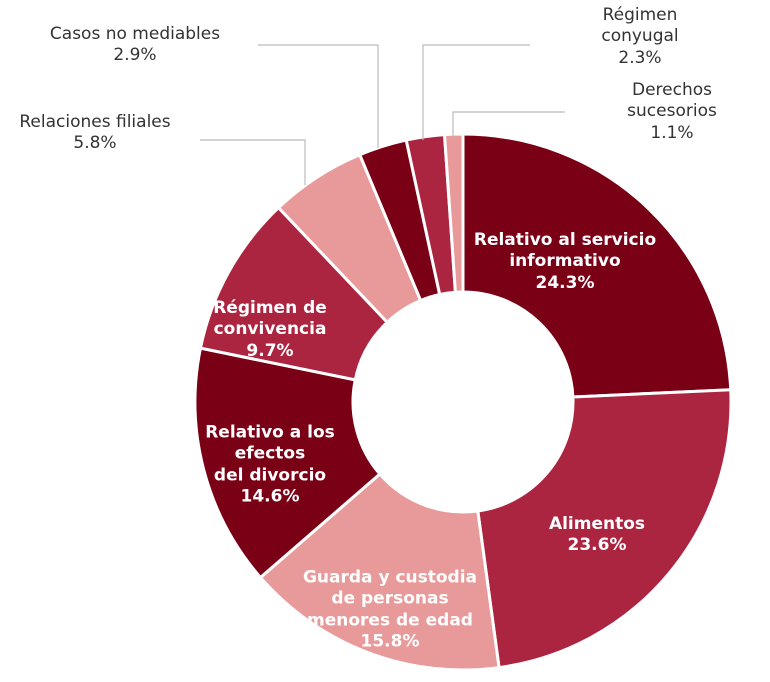 This screenshot has width=770, height=682. I want to click on slice-label: Relativo al servicio informativo 24.3%, so click(565, 262).